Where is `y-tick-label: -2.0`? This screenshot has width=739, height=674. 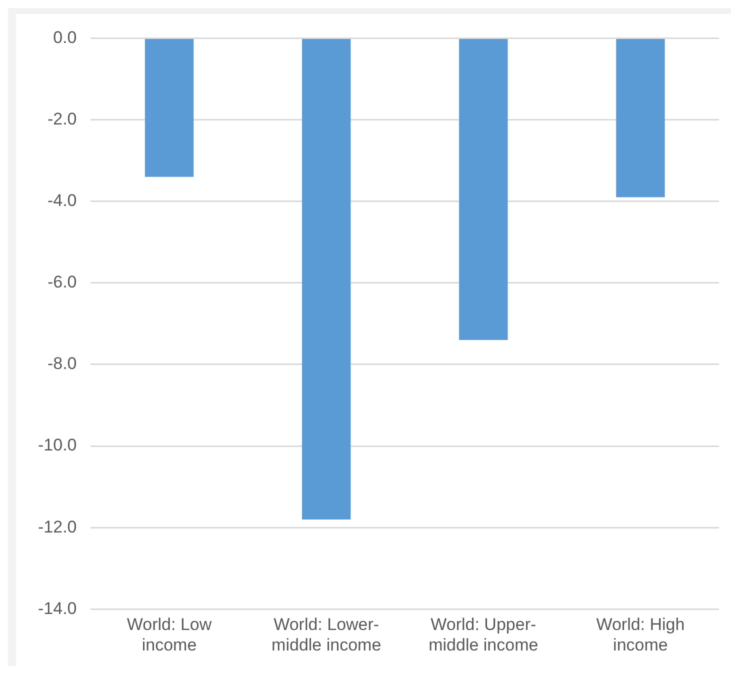
y-tick-label: -2.0 is located at coordinates (62, 118).